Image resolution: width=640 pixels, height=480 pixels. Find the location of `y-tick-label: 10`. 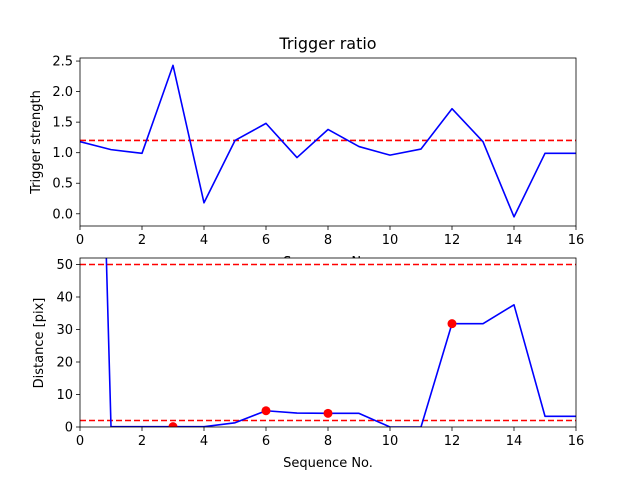

y-tick-label: 10 is located at coordinates (64, 395).